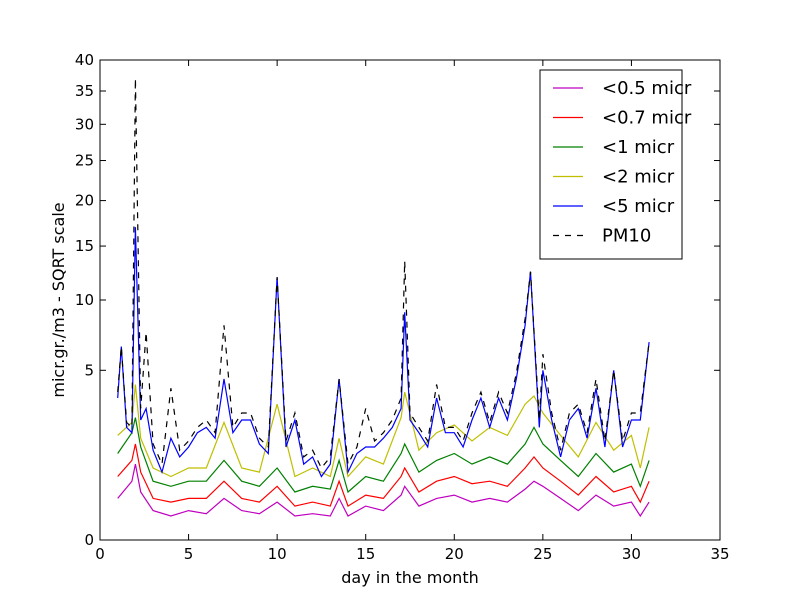 This screenshot has height=600, width=800. Describe the element at coordinates (647, 88) in the screenshot. I see `legend-label: <0.5 micr` at that location.